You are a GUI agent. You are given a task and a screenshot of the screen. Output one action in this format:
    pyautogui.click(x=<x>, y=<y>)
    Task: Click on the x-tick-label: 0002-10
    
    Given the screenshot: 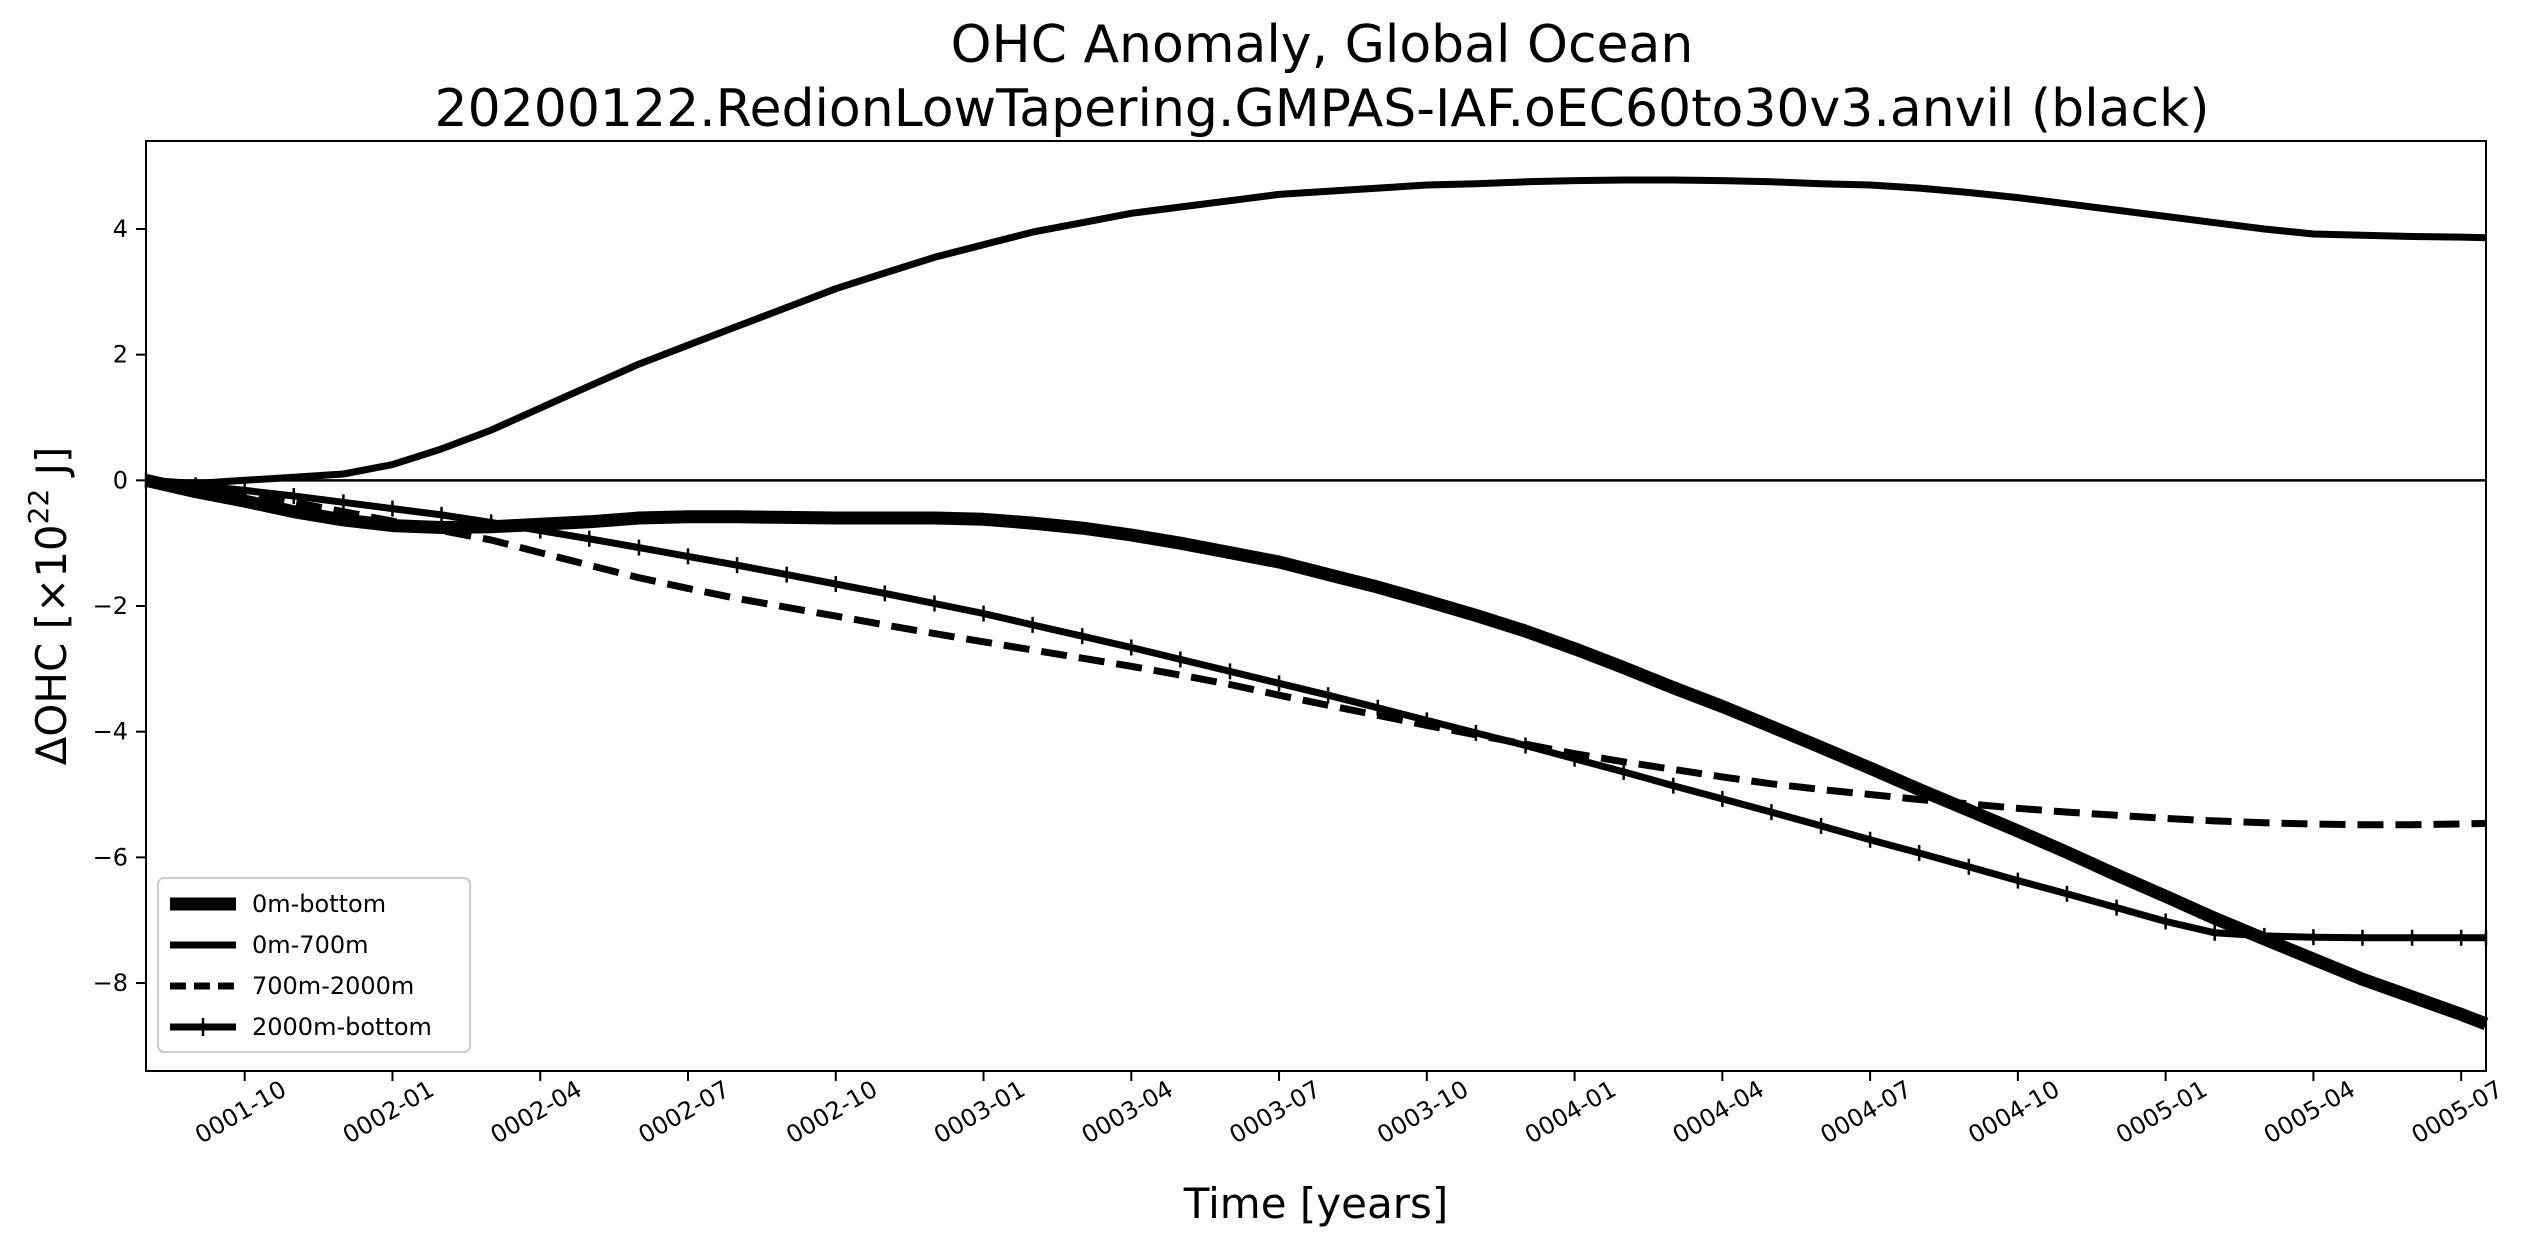 What is the action you would take?
    pyautogui.click(x=831, y=1112)
    